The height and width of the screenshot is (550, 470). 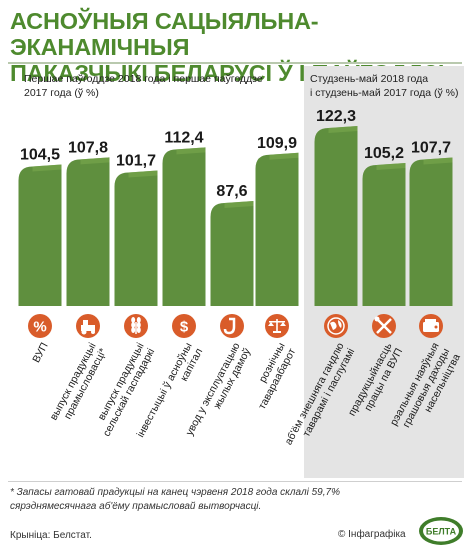 I want to click on value-label: 105,2, so click(x=384, y=153).